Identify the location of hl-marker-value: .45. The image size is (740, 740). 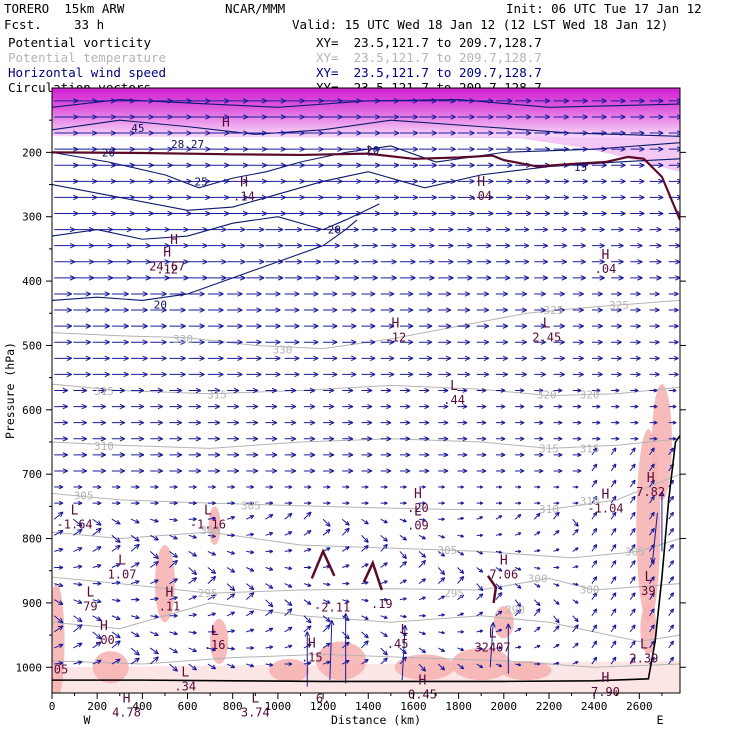
(398, 644).